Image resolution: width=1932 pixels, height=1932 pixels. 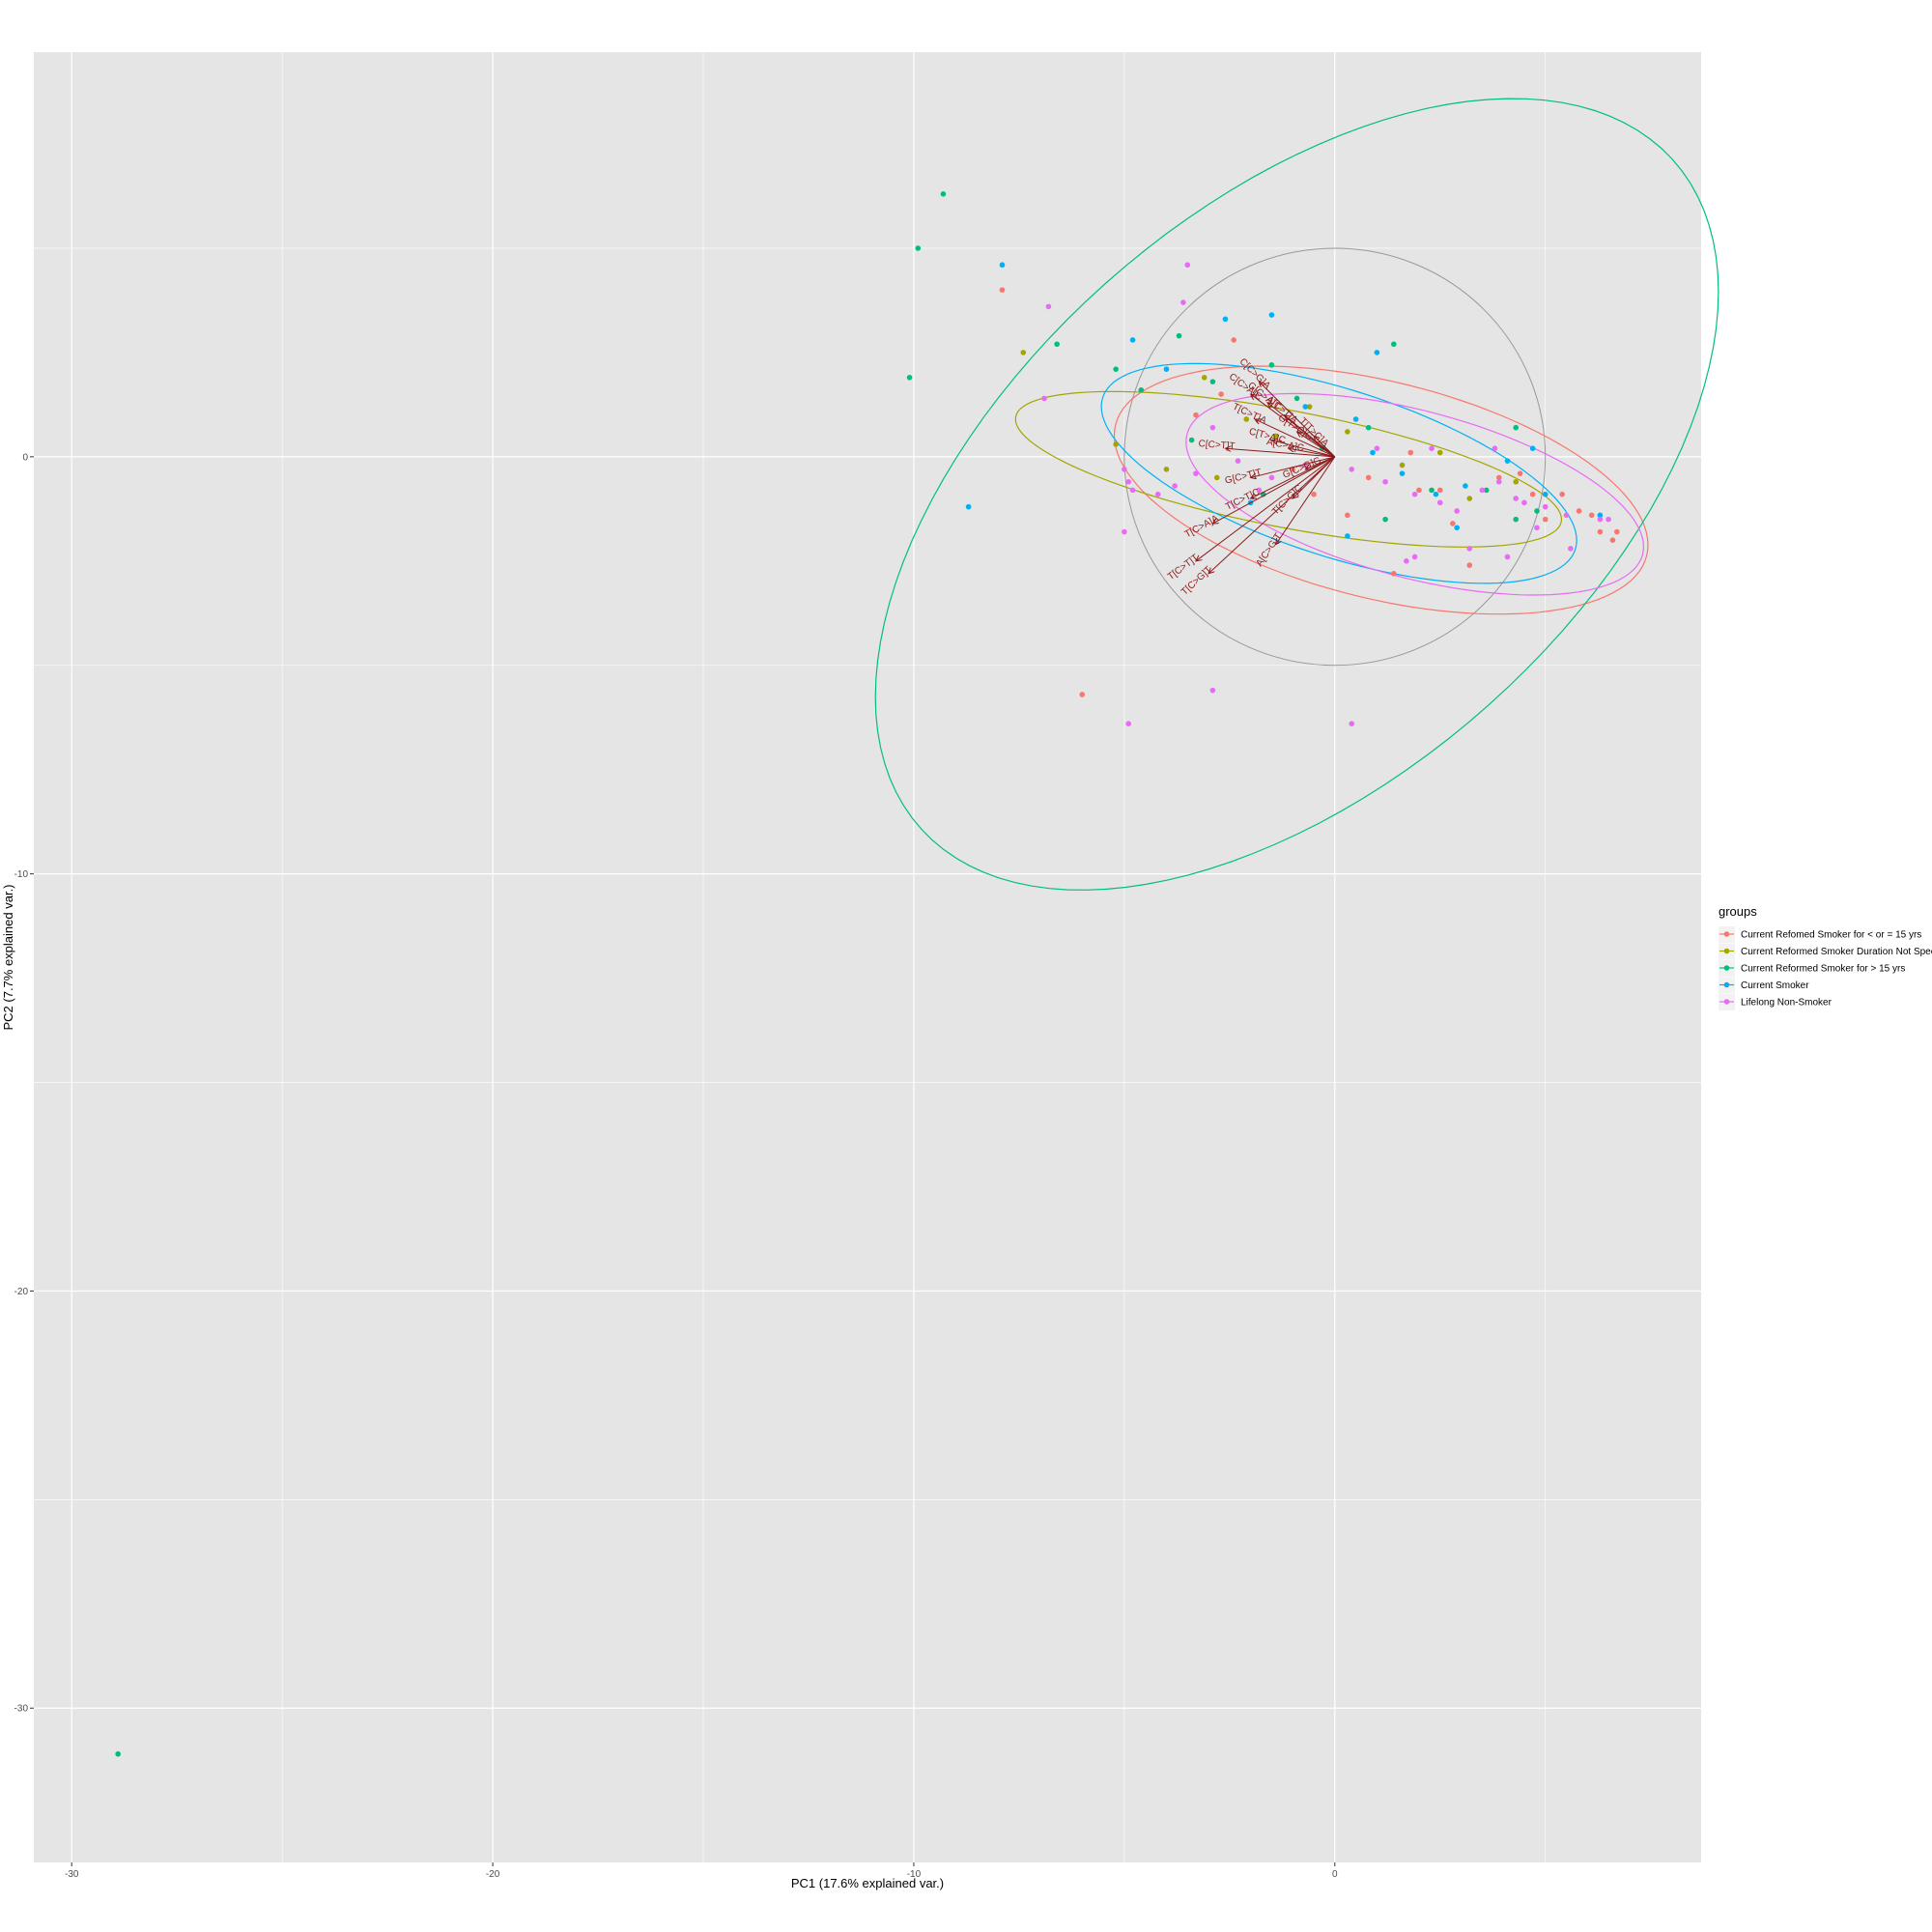 I want to click on legend-title: groups, so click(x=1738, y=911).